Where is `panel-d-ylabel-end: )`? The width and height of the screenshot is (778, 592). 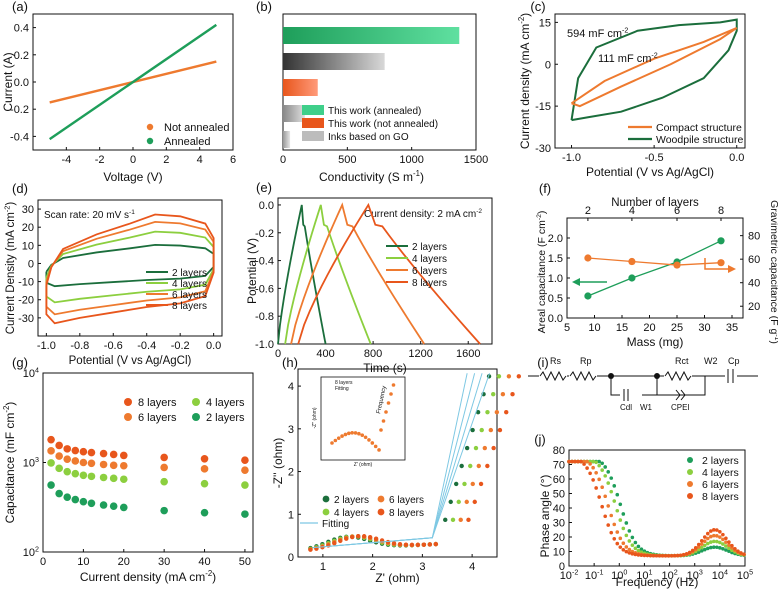 panel-d-ylabel-end: ) is located at coordinates (11, 204).